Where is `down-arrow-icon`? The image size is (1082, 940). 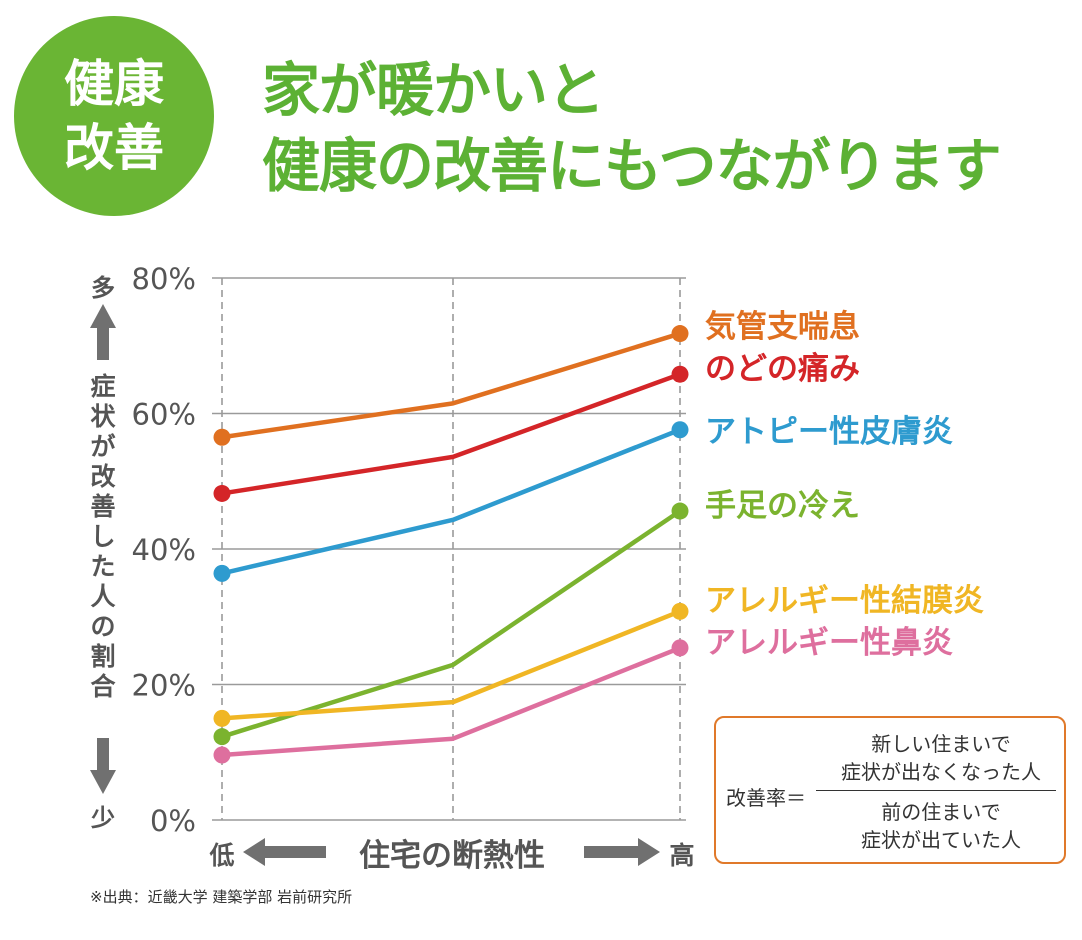
down-arrow-icon is located at coordinates (103, 782).